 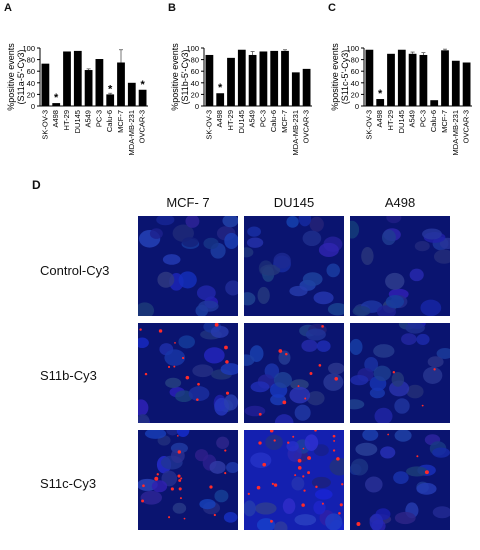 I want to click on y-axis-label: %positive events(S11c-5'-Cy3), so click(x=340, y=77).